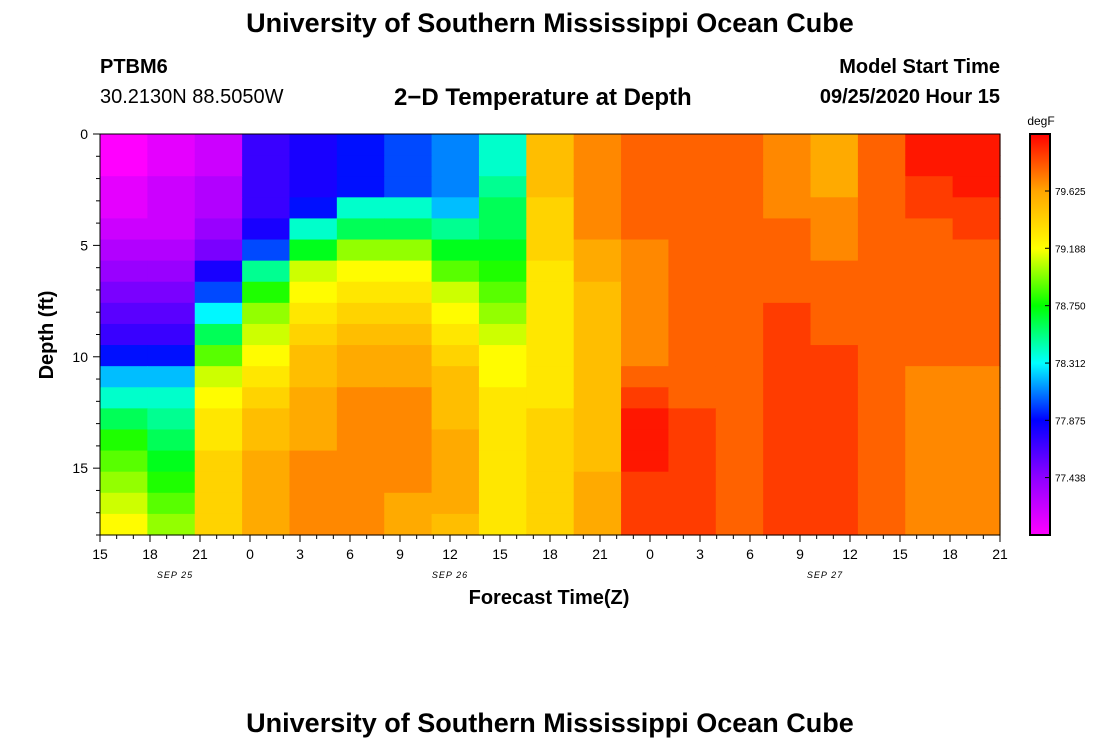 This screenshot has height=750, width=1100. What do you see at coordinates (543, 97) in the screenshot?
I see `plot-title: 2−D Temperature at Depth` at bounding box center [543, 97].